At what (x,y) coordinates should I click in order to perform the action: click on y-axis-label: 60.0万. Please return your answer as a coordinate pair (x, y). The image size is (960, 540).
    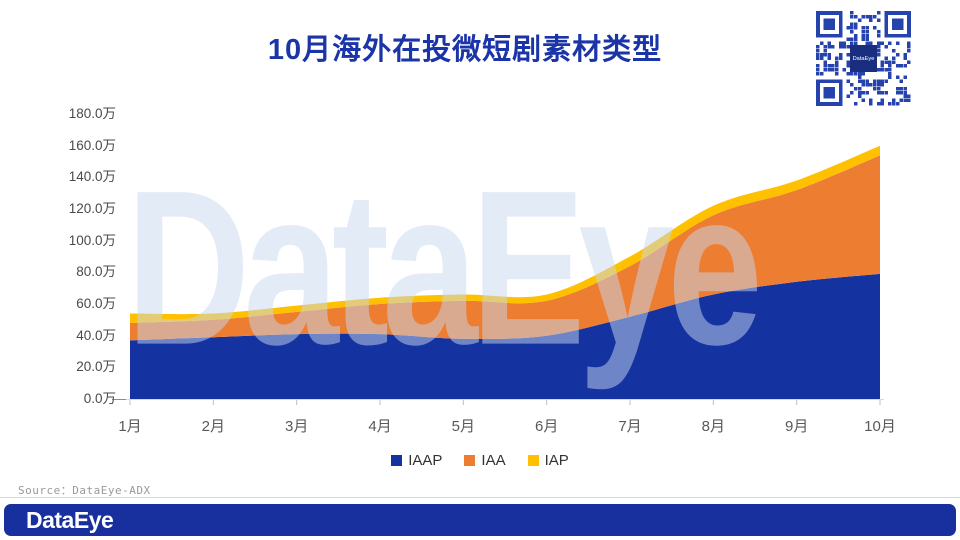
    Looking at the image, I should click on (96, 303).